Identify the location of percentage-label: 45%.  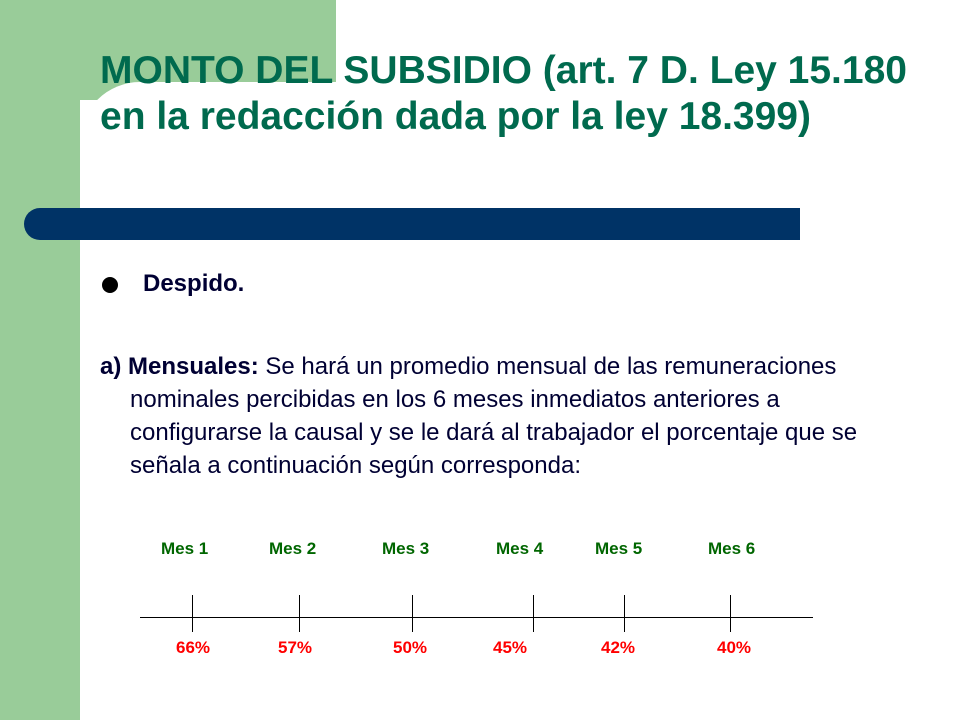
(510, 647).